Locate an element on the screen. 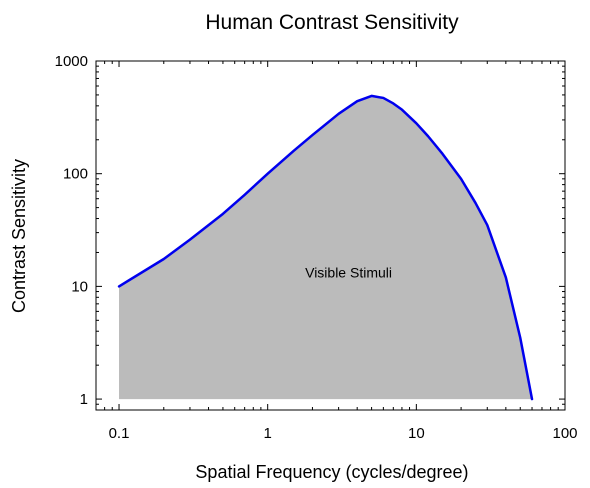 This screenshot has height=488, width=590. x-tick-label: 100 is located at coordinates (564, 433).